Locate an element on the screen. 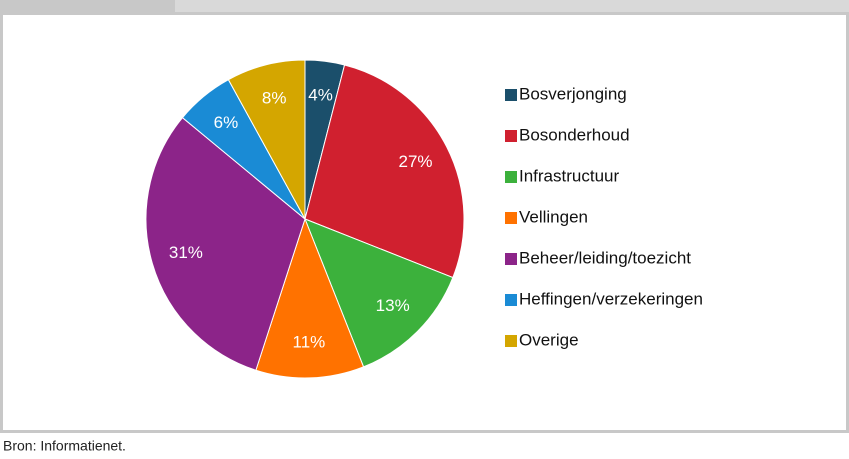 The height and width of the screenshot is (459, 849). source-note: Bron: Informatienet. is located at coordinates (64, 446).